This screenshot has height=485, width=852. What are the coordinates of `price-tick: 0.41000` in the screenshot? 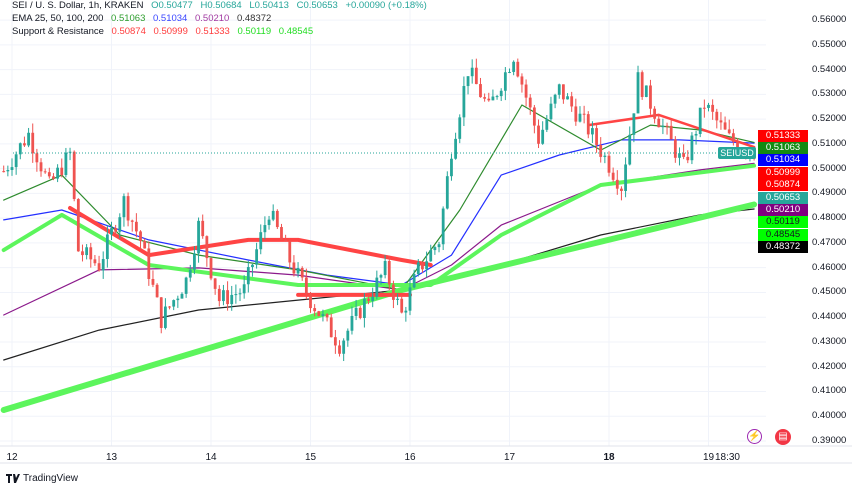 It's located at (829, 391).